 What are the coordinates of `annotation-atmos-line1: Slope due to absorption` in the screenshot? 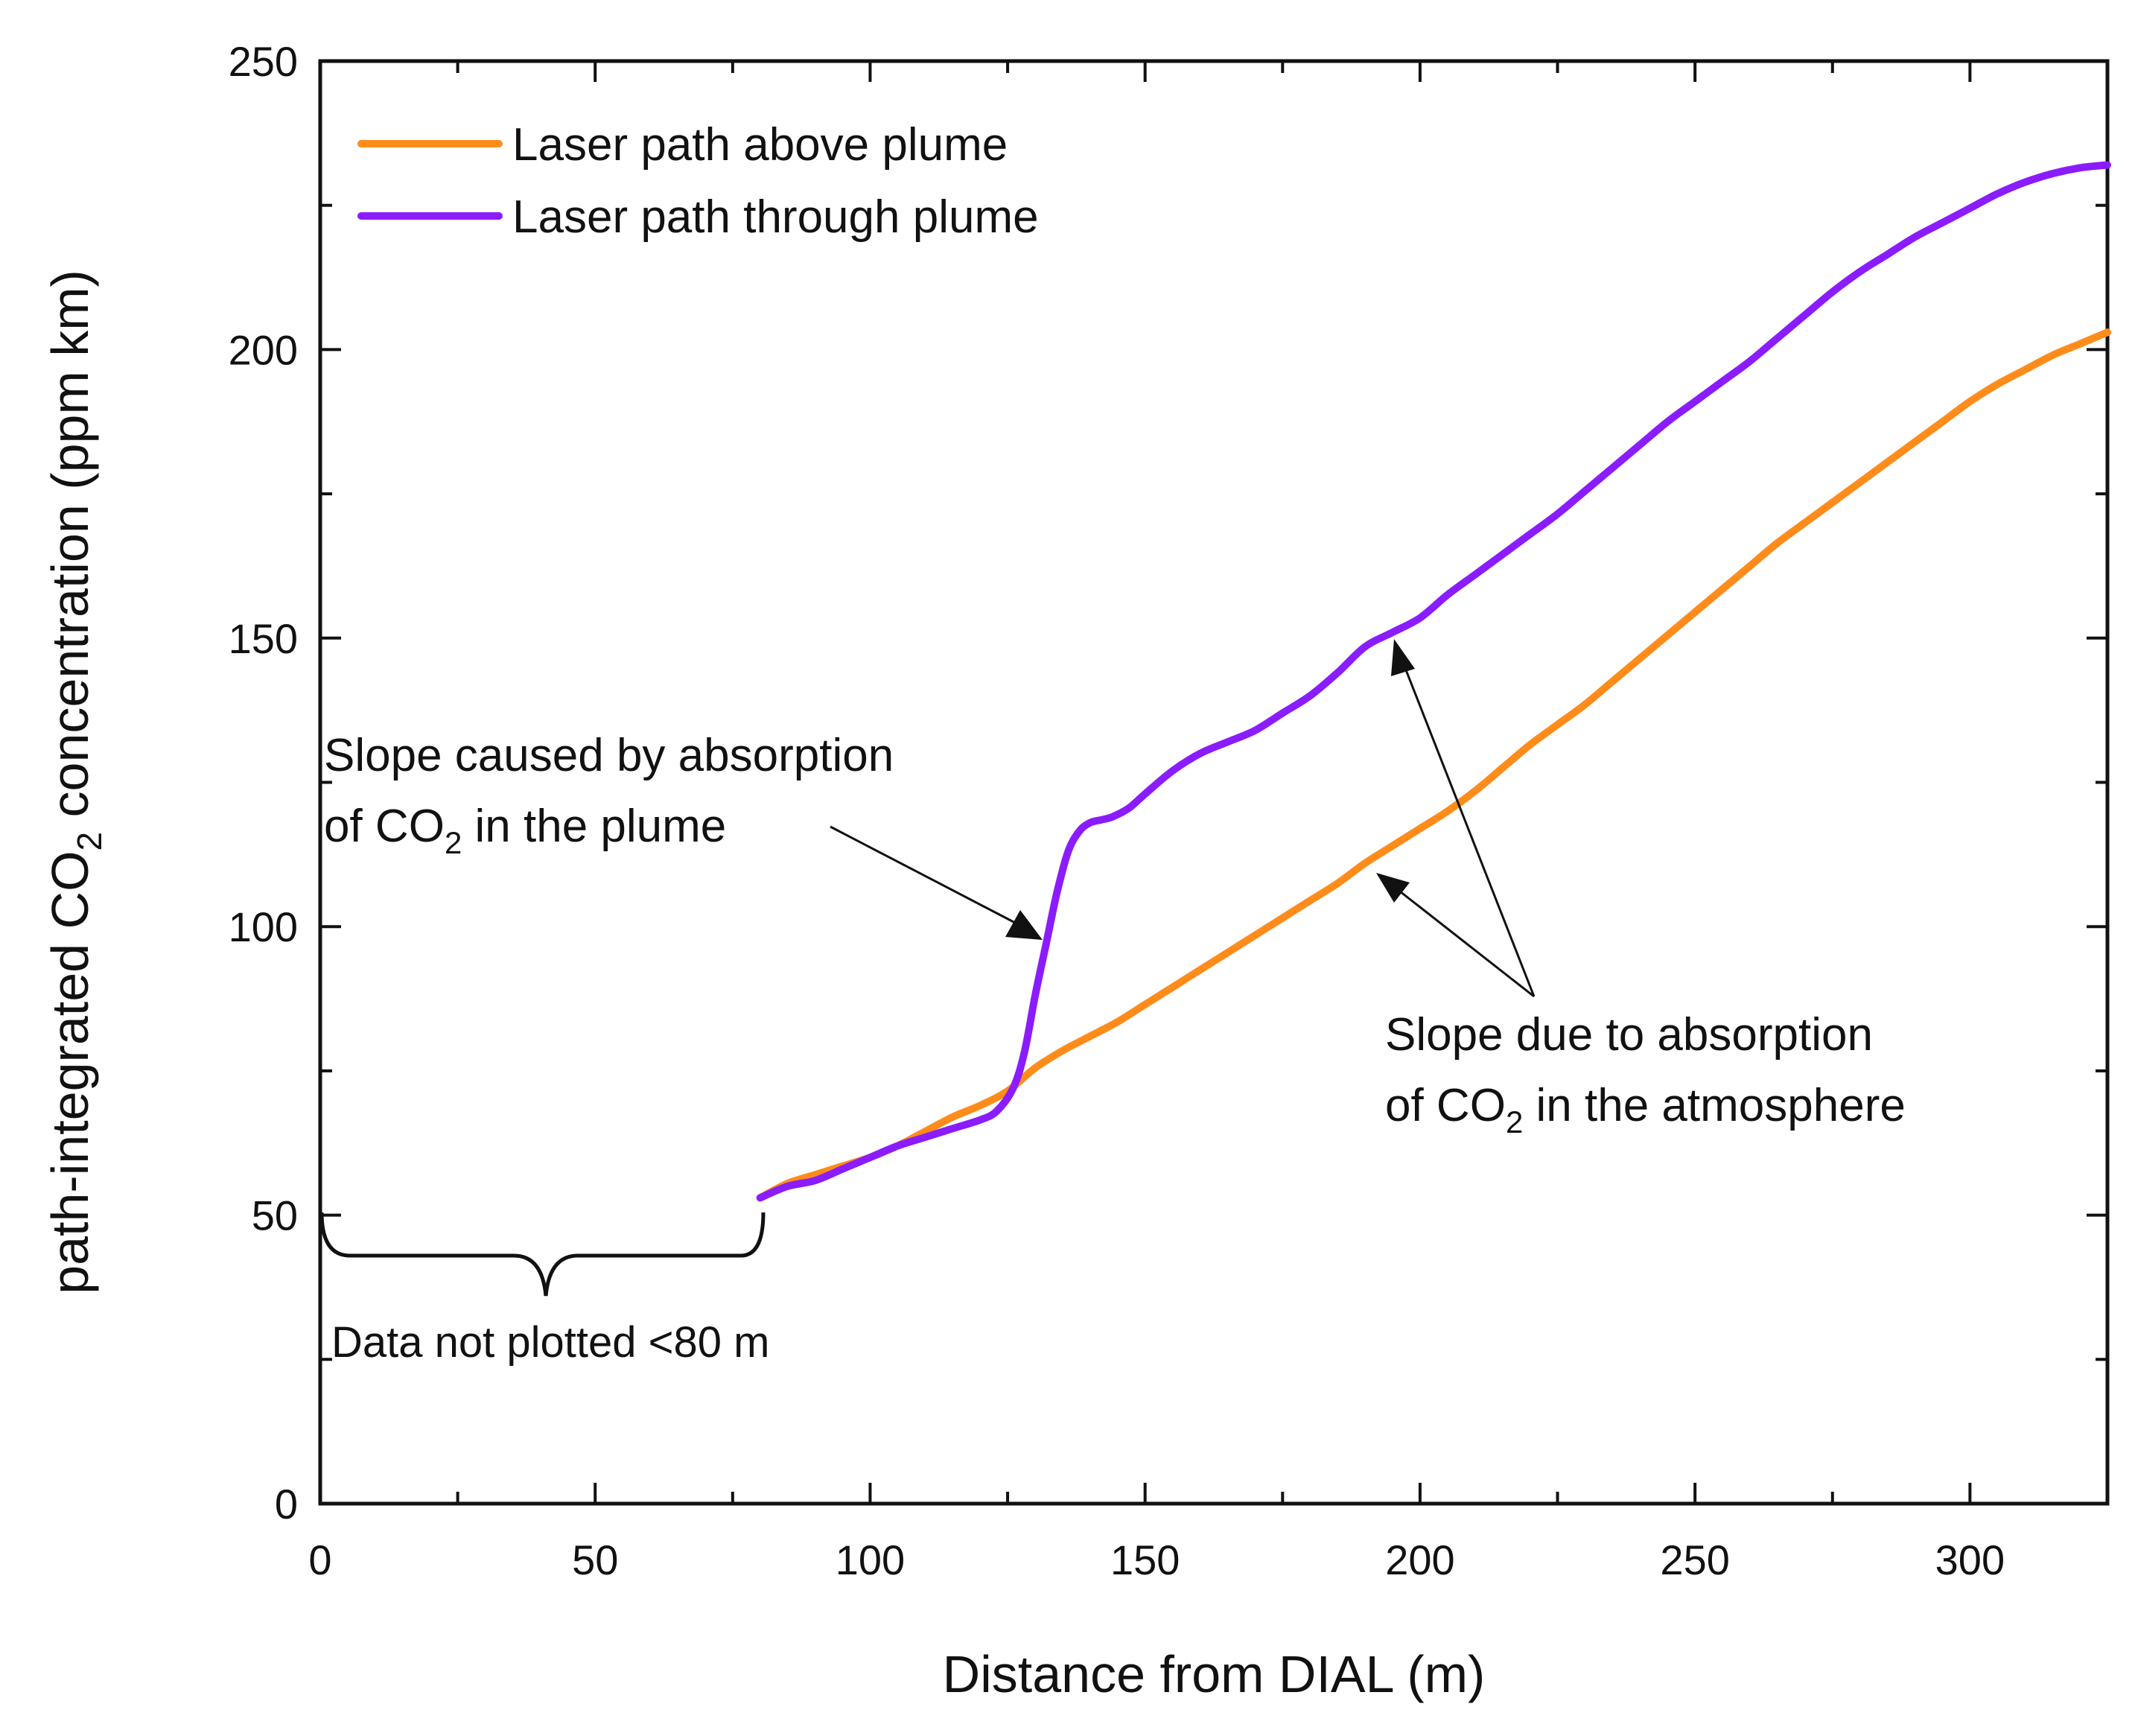 It's located at (1629, 1035).